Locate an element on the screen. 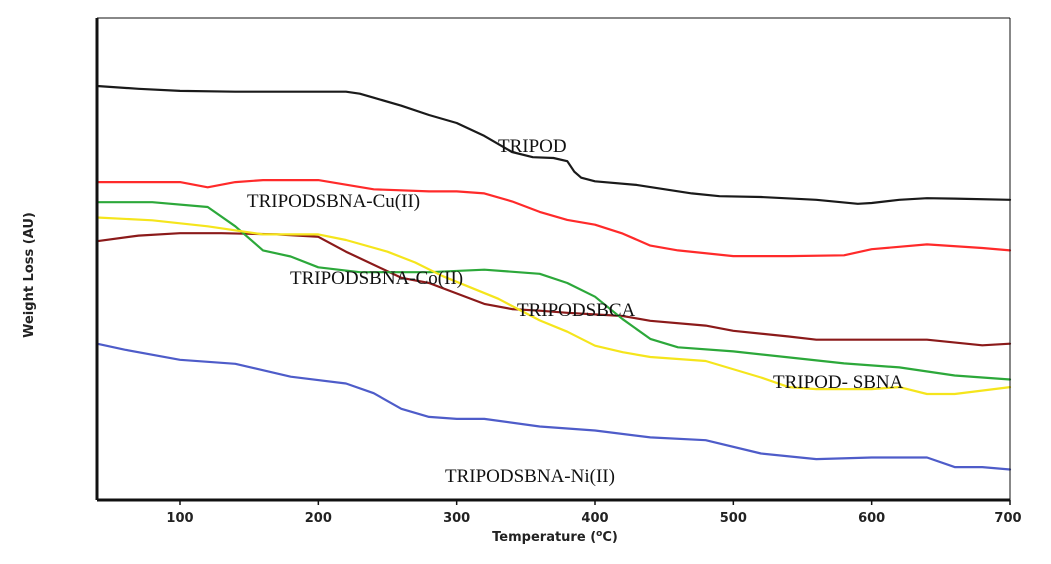 Image resolution: width=1051 pixels, height=564 pixels. x-tick-label-100: 100 is located at coordinates (179, 518).